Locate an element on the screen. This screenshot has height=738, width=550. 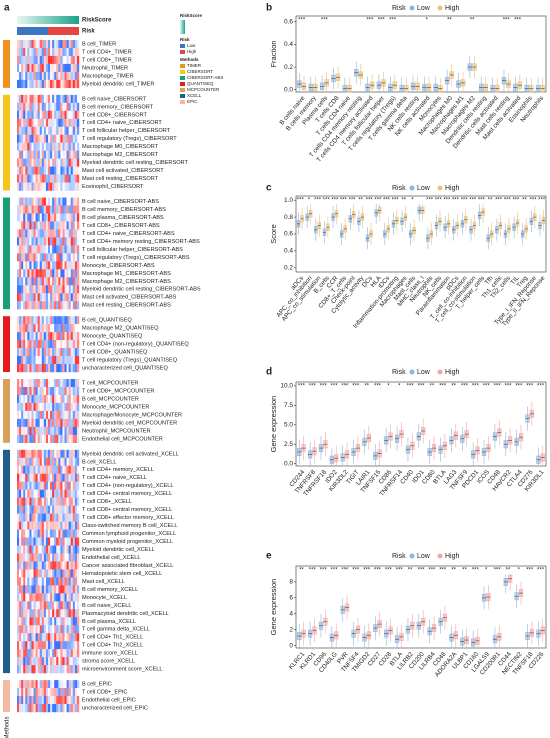
legend-label: XCELL is located at coordinates (194, 95).